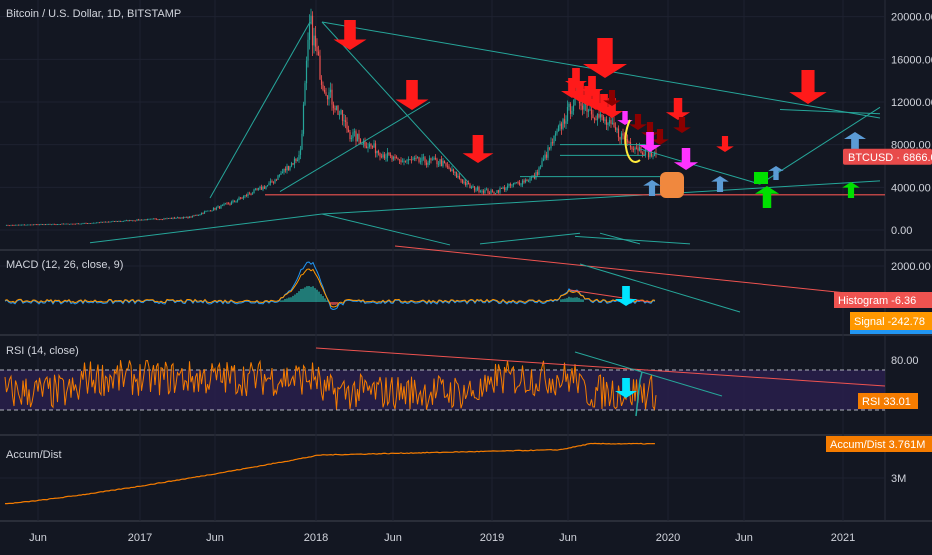 The width and height of the screenshot is (932, 555). I want to click on signal-value-label: Signal -242.78, so click(889, 322).